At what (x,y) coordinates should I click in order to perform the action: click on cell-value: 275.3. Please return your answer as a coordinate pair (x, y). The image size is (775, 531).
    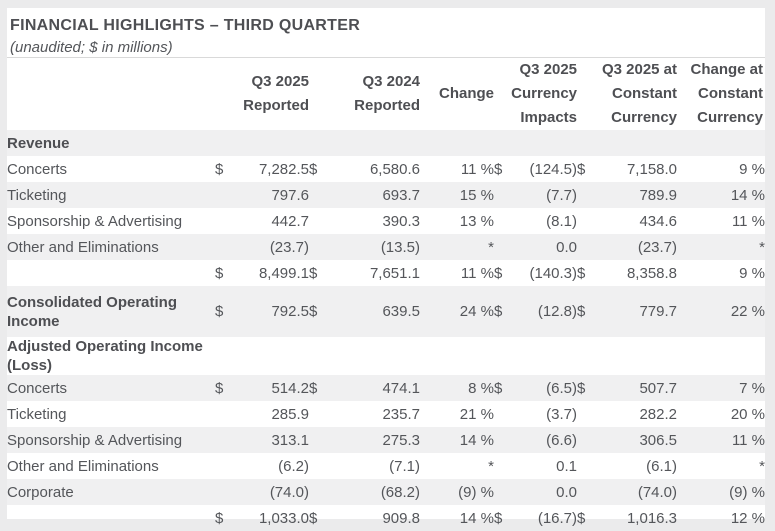
    Looking at the image, I should click on (401, 440).